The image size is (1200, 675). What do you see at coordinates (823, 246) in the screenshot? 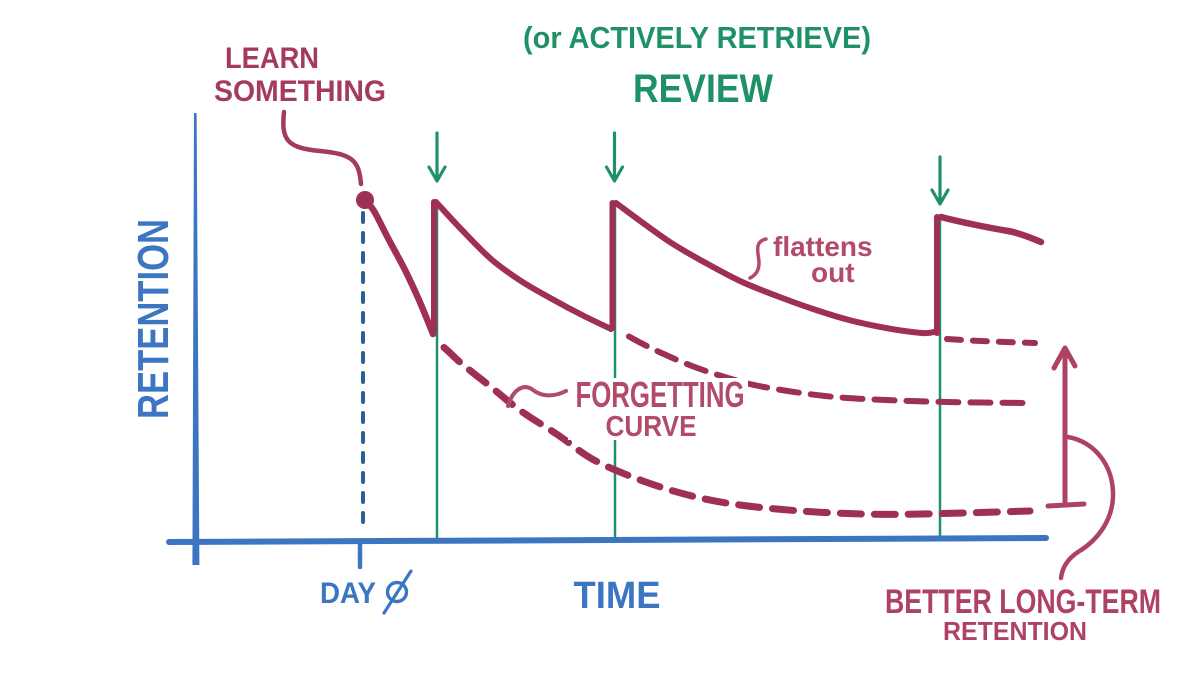
I see `svg-text: flattens` at bounding box center [823, 246].